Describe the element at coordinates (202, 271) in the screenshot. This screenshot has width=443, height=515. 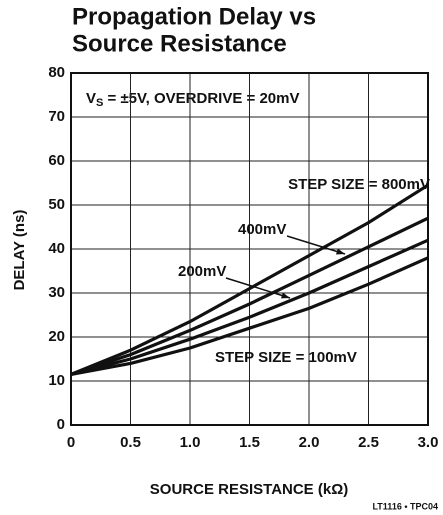
I see `series-label: 200mV` at that location.